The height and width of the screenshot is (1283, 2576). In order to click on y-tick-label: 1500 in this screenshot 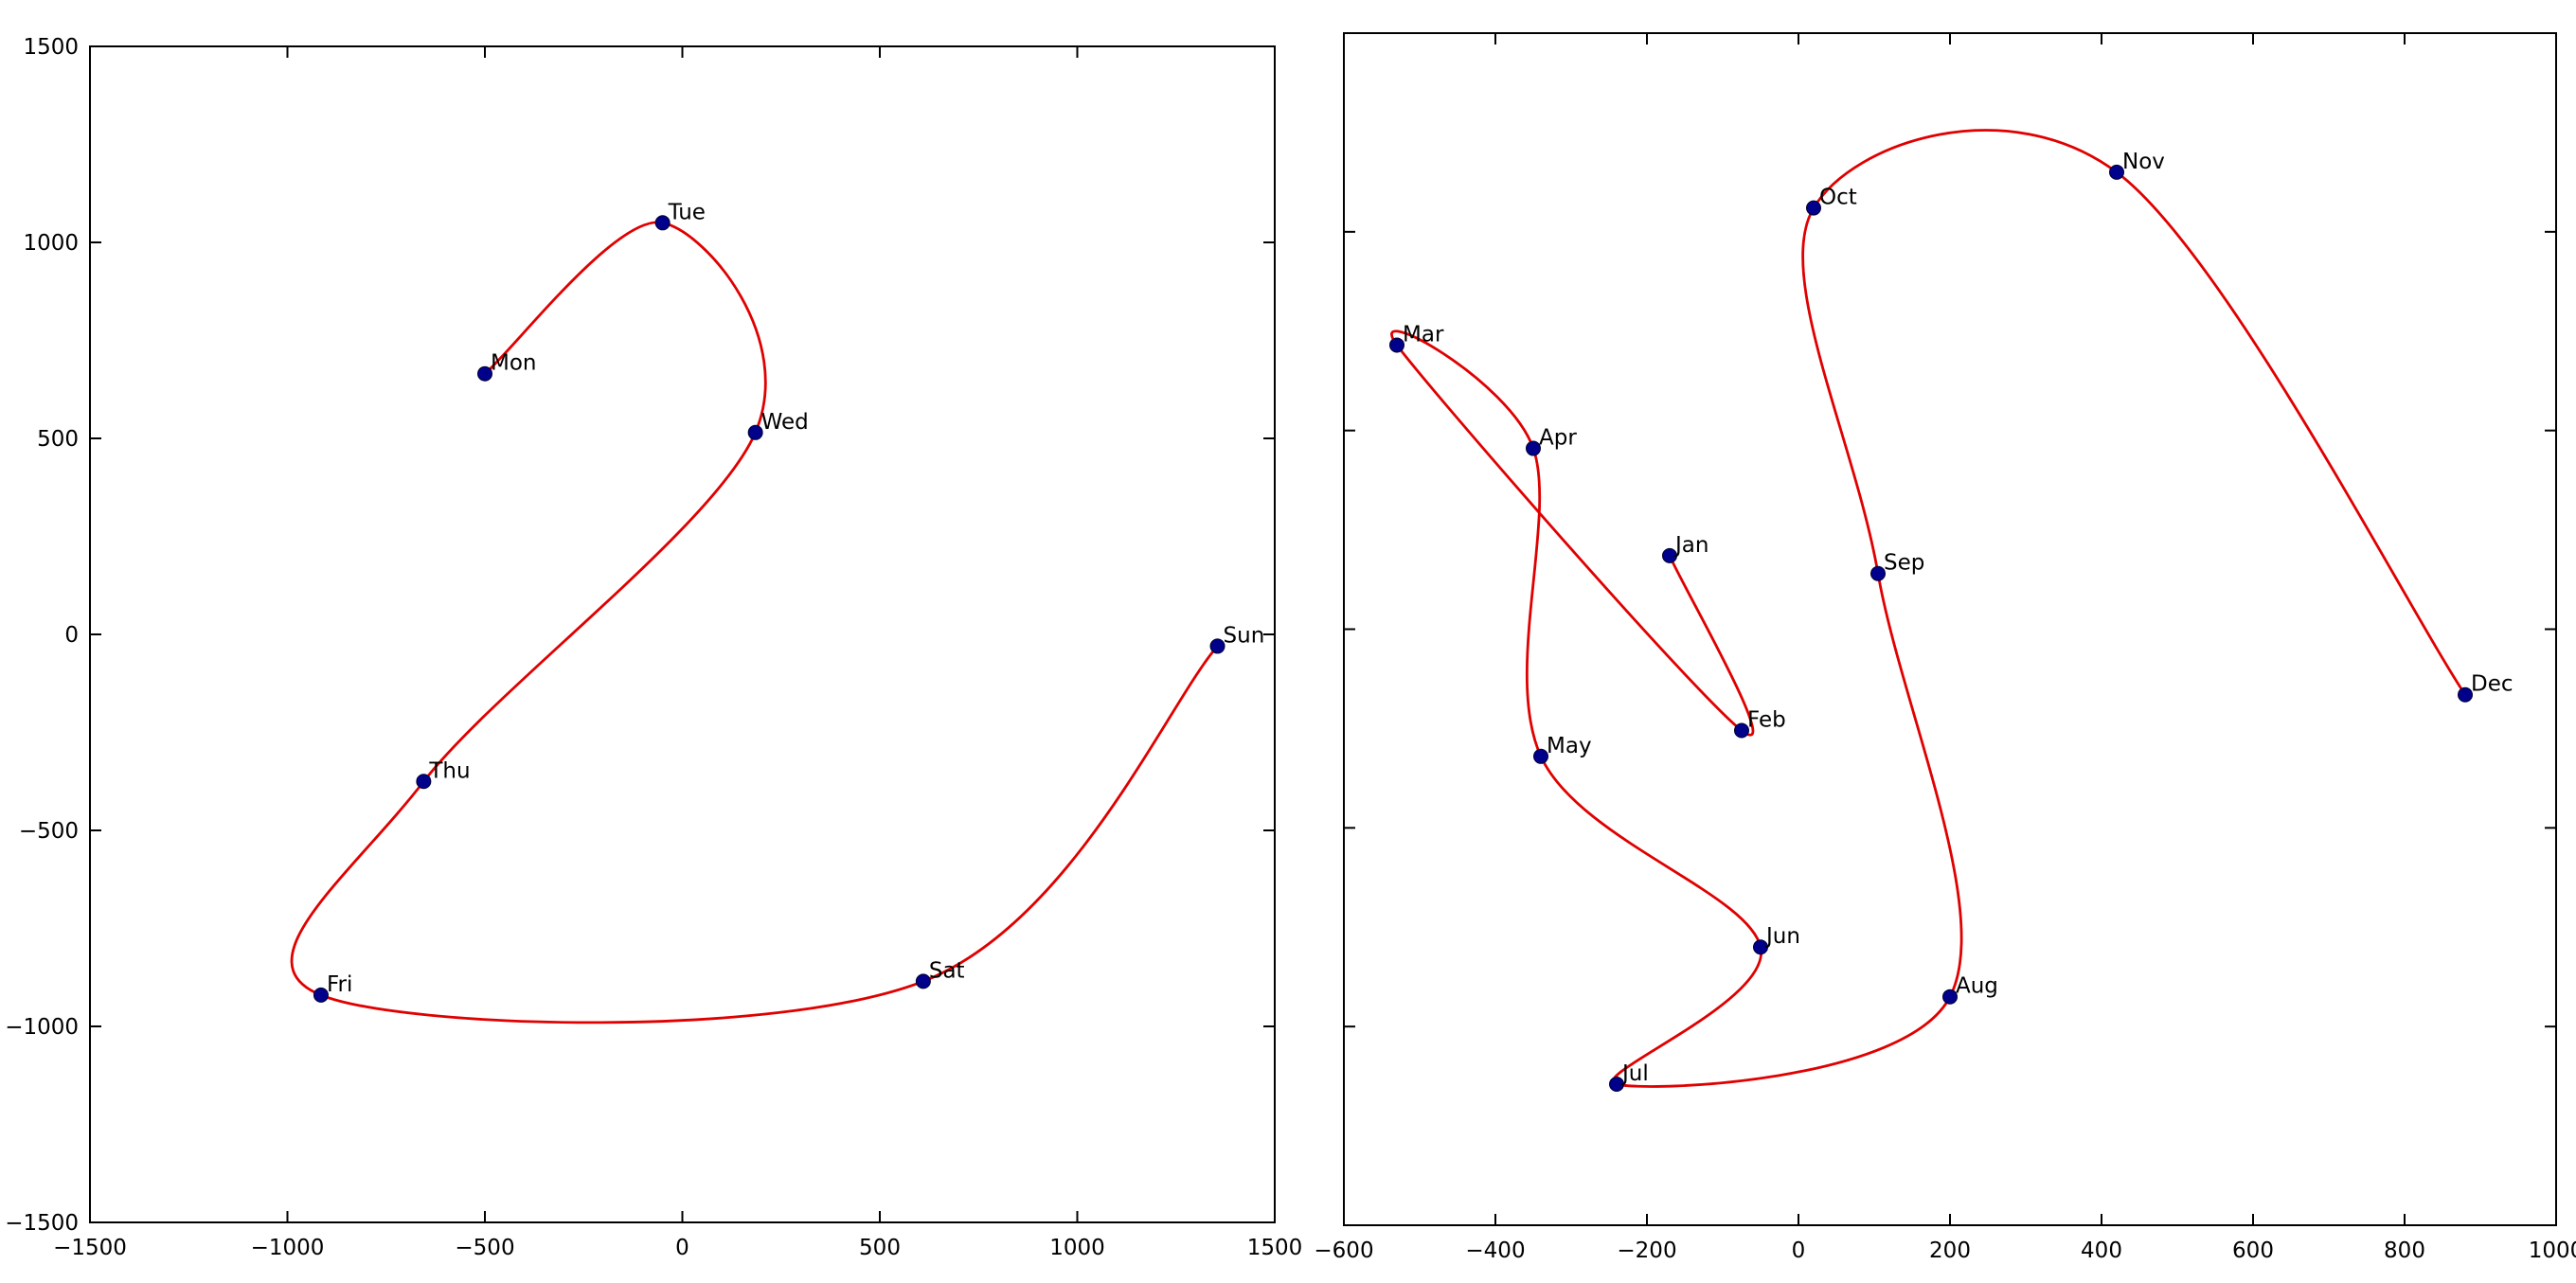, I will do `click(51, 48)`.